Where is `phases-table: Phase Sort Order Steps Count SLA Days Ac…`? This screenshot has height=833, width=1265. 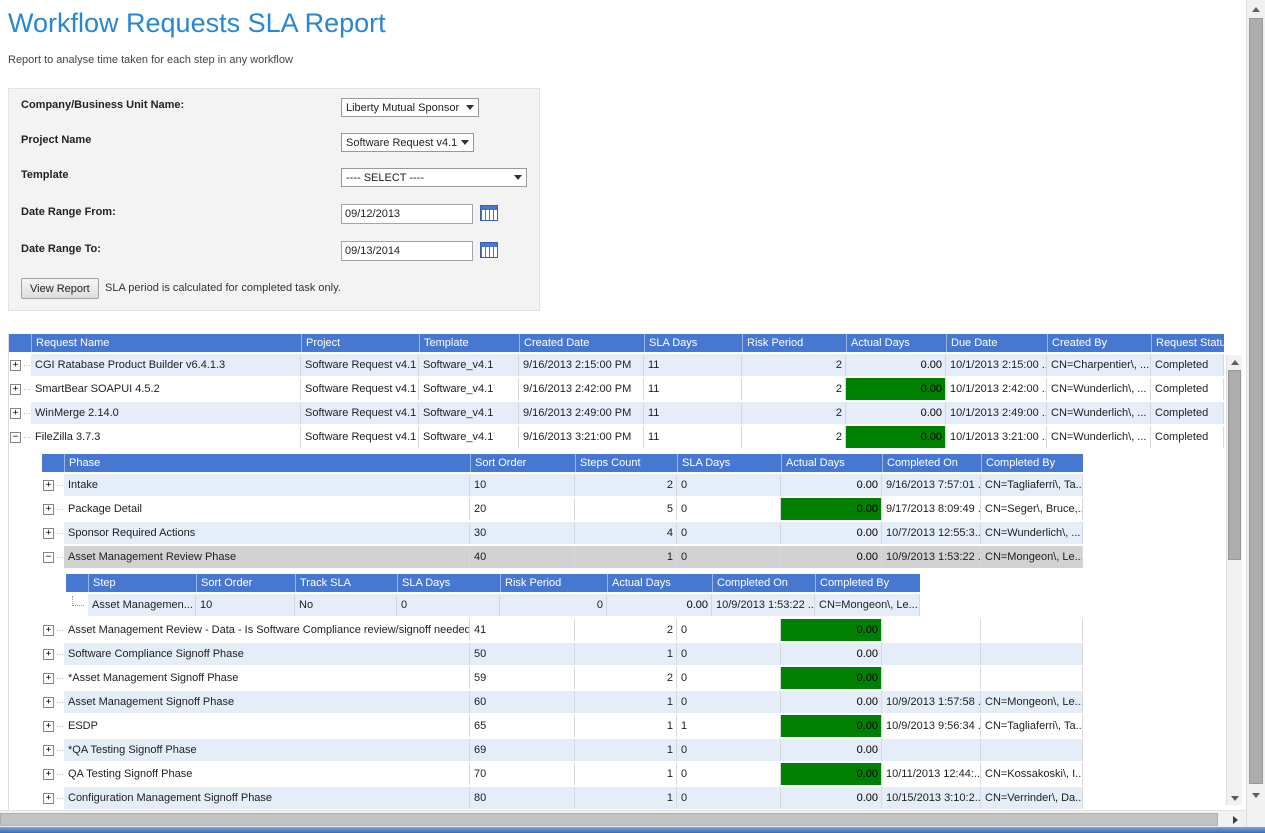
phases-table: Phase Sort Order Steps Count SLA Days Ac… is located at coordinates (562, 512).